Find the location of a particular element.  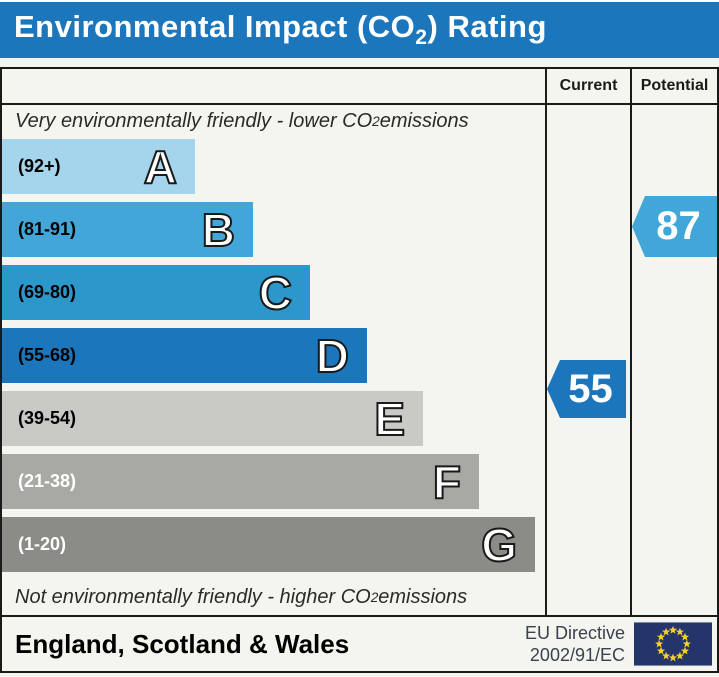

chart-title: Environmental Impact (CO2) Rating is located at coordinates (280, 29).